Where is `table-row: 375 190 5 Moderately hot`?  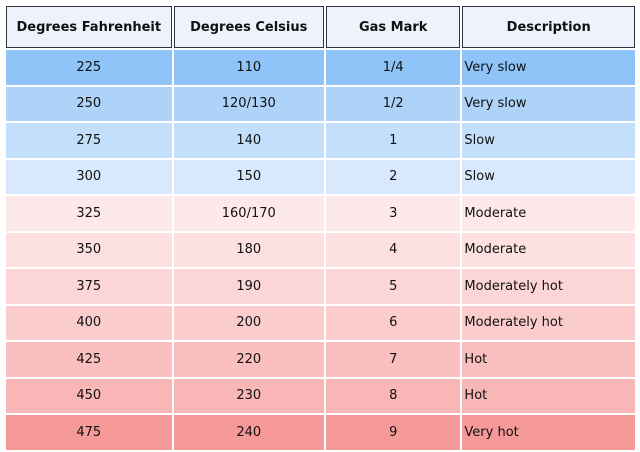
table-row: 375 190 5 Moderately hot is located at coordinates (320, 286).